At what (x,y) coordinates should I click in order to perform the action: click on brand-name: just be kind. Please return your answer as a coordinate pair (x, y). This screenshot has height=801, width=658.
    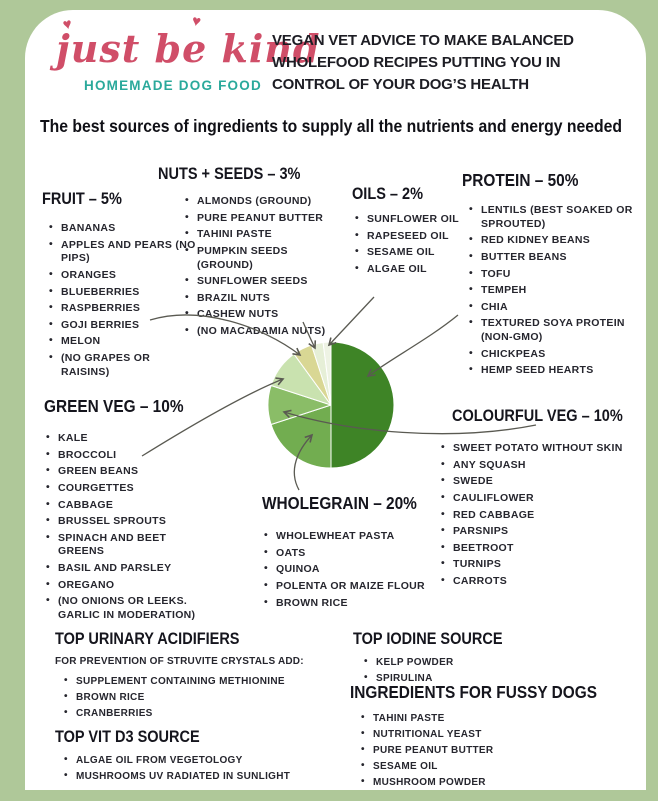
    Looking at the image, I should click on (188, 48).